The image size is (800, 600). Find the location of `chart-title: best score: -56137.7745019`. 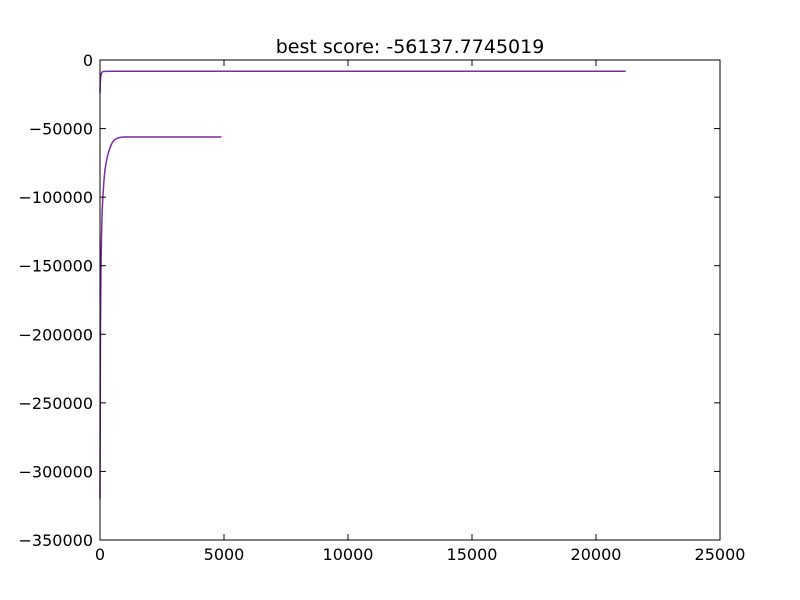

chart-title: best score: -56137.7745019 is located at coordinates (410, 47).